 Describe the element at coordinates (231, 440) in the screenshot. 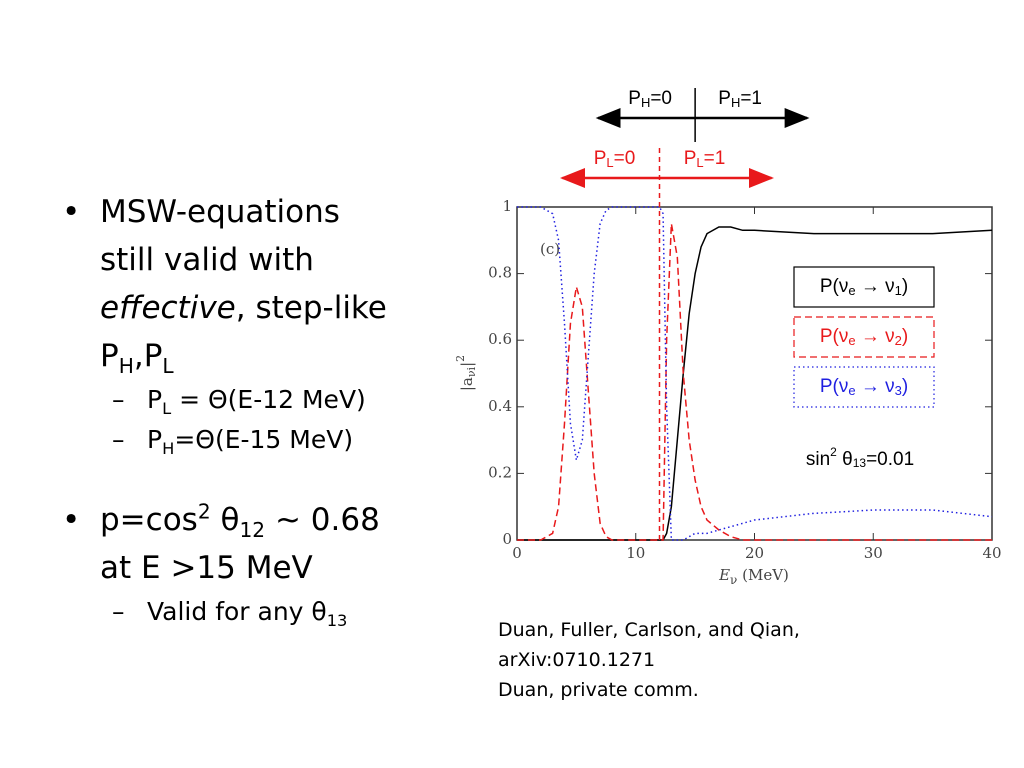

I see `sub-bullet: PH=Θ(E-15 MeV)` at that location.